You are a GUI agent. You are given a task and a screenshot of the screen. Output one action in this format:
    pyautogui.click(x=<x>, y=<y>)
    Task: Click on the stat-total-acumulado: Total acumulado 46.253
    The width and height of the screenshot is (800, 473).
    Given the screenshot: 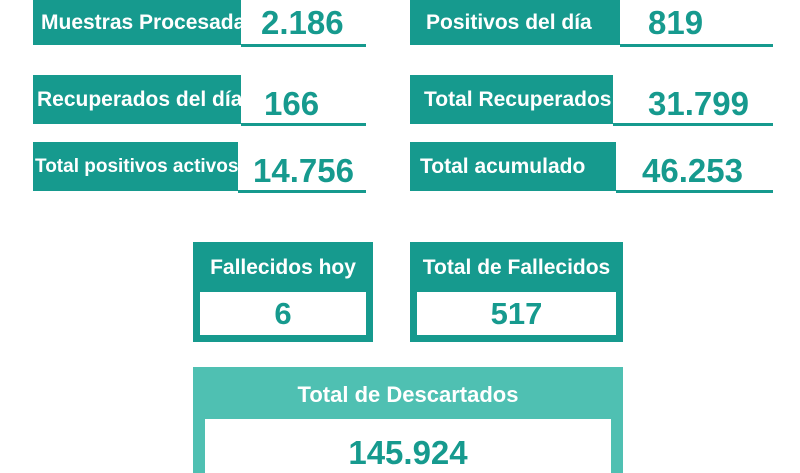 What is the action you would take?
    pyautogui.click(x=591, y=168)
    